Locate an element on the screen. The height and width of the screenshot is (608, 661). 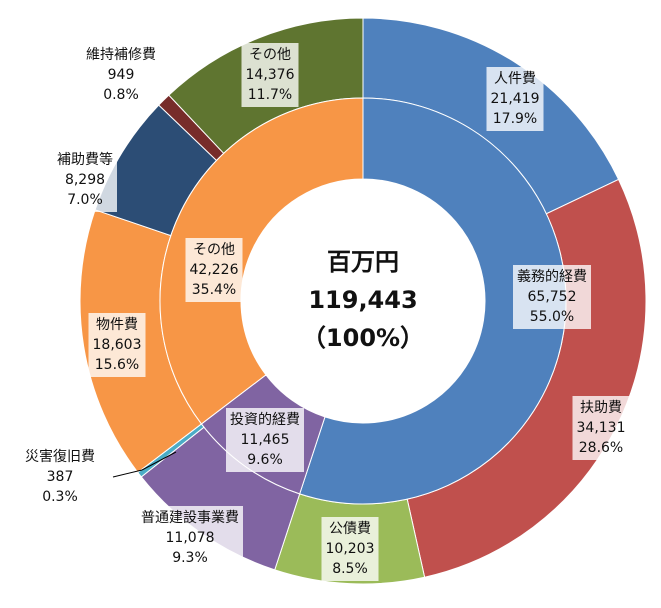
label-inner-other: その他 42,226 35.4% is located at coordinates (214, 270).